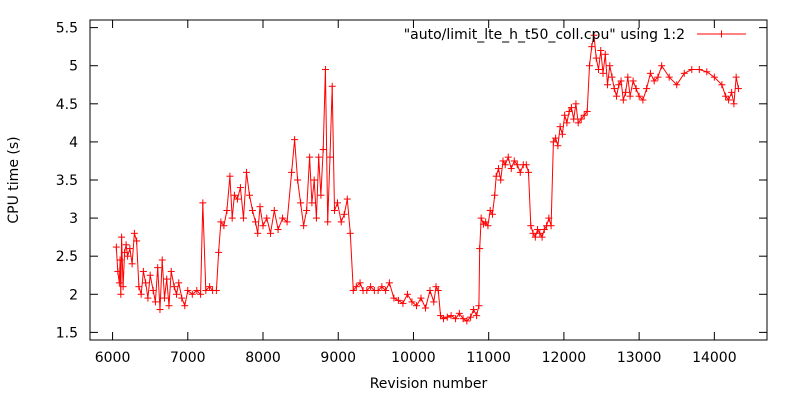  Describe the element at coordinates (14, 179) in the screenshot. I see `y-axis-label: CPU time (s)` at that location.